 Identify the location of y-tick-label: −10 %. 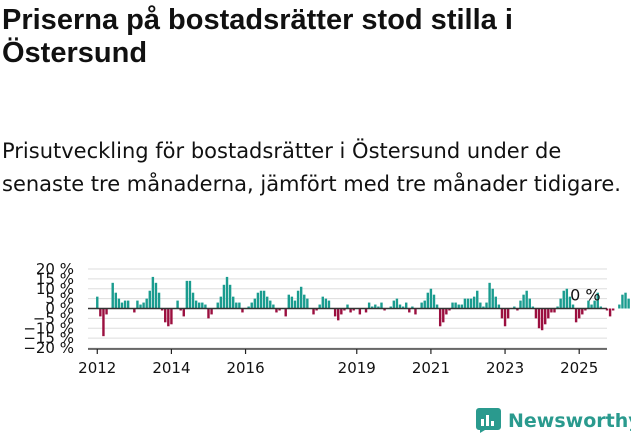
(48, 328).